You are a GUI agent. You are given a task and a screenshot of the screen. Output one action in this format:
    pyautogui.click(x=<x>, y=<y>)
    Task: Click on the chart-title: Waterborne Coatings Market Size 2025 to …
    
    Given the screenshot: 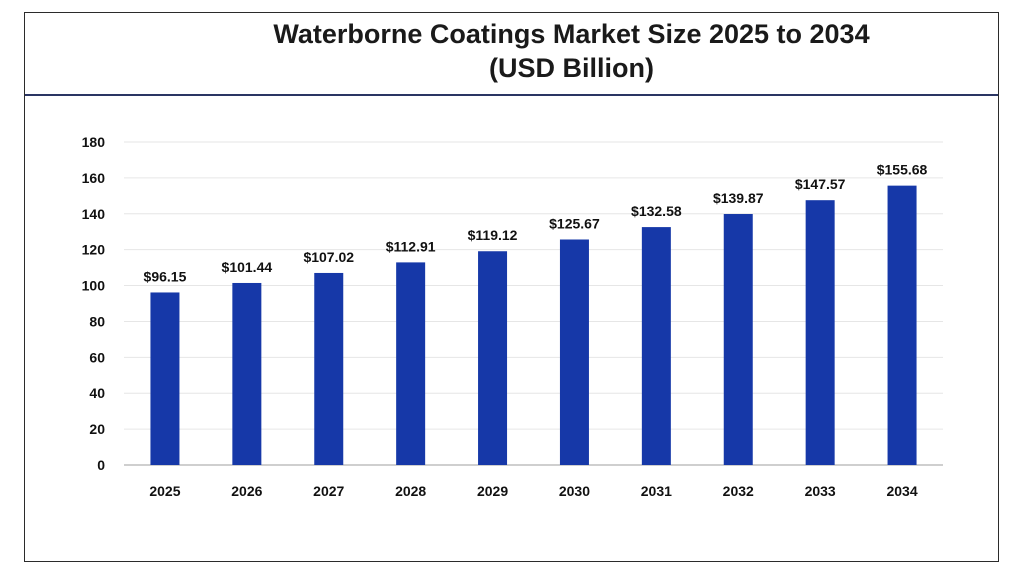 What is the action you would take?
    pyautogui.click(x=571, y=34)
    